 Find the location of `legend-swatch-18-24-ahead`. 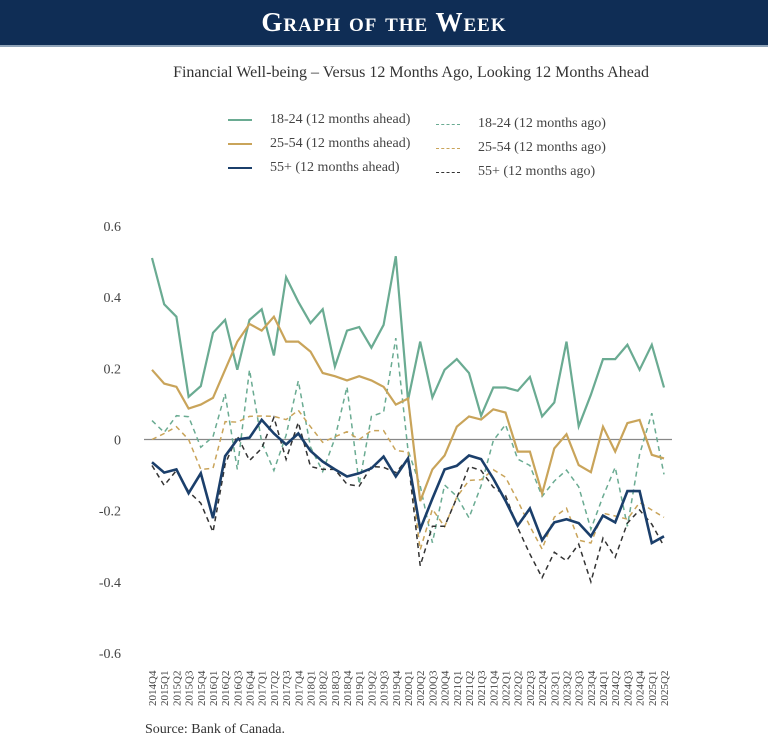

legend-swatch-18-24-ahead is located at coordinates (240, 120).